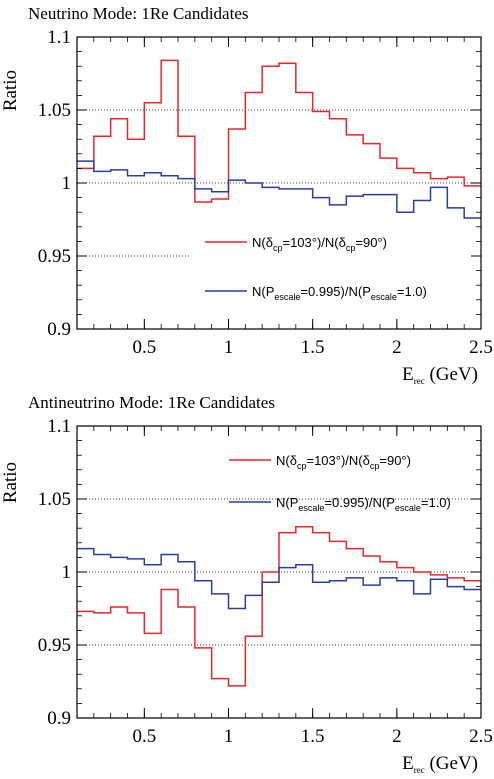  Describe the element at coordinates (138, 13) in the screenshot. I see `panel-title: Neutrino Mode: 1Re Candidates` at that location.